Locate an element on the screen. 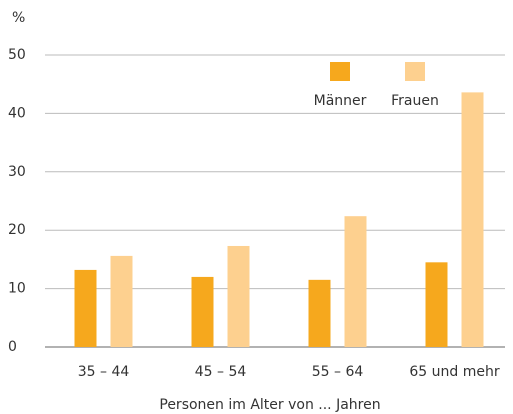 The width and height of the screenshot is (513, 414). y-tick-label: 20 is located at coordinates (17, 230).